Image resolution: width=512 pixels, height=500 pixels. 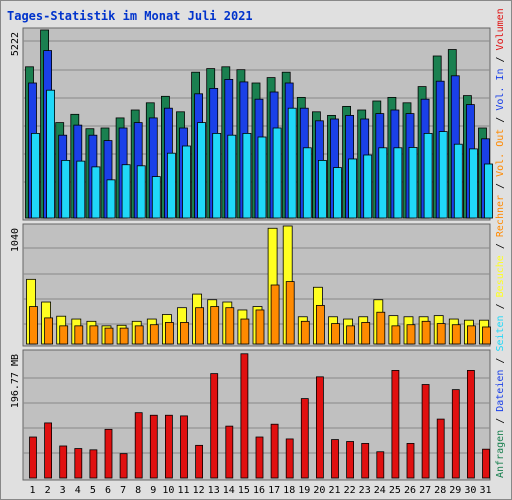 I want to click on y-axis-max-label-top: 5222, so click(x=15, y=44).